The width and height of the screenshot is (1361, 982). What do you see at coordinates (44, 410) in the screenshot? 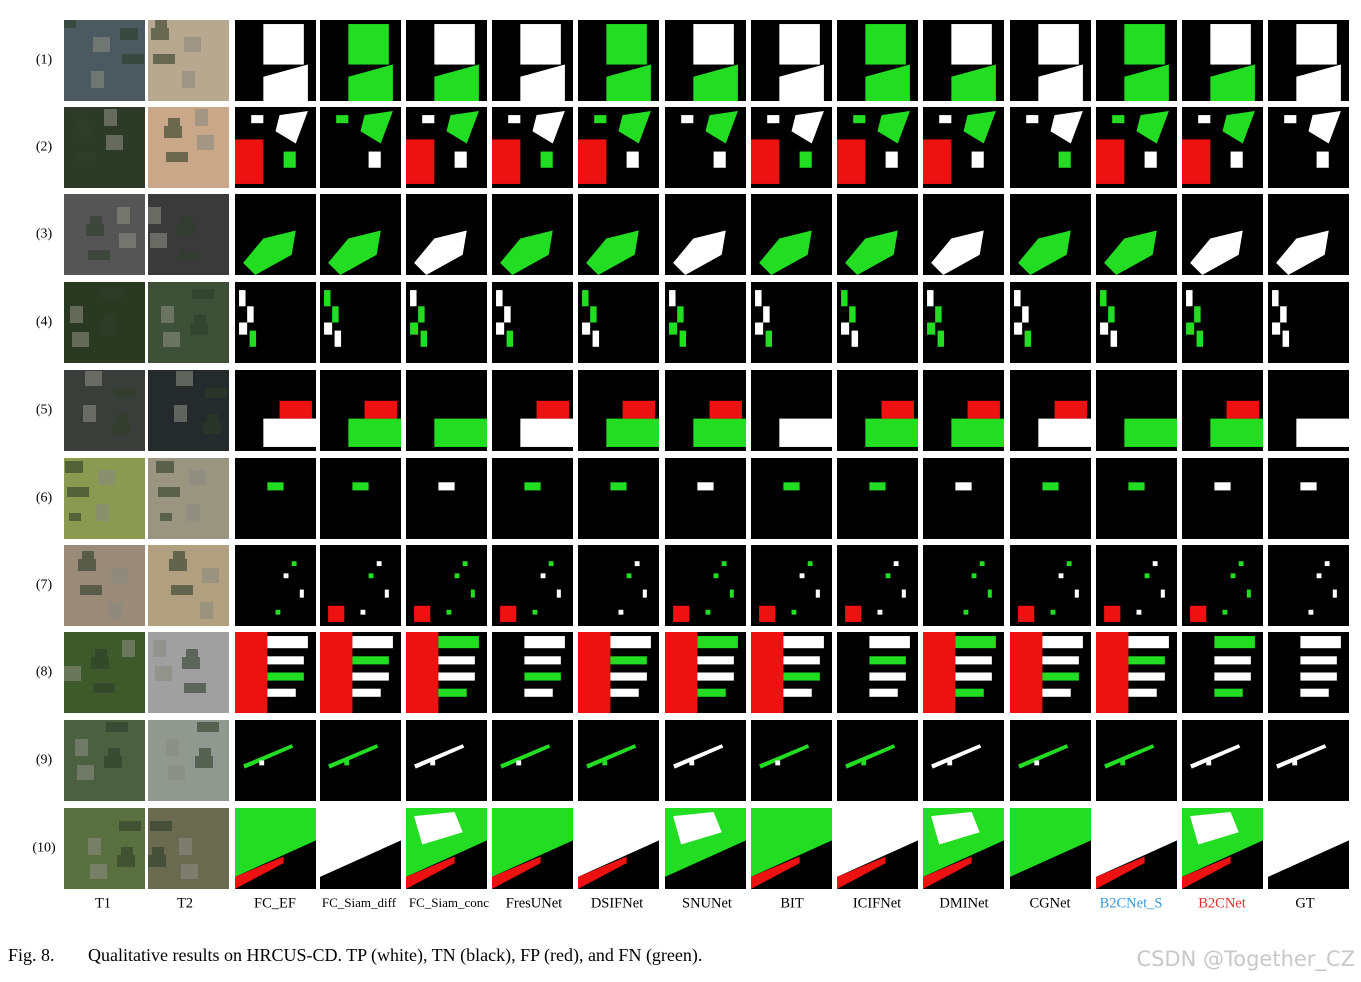
I see `row-label: (5)` at bounding box center [44, 410].